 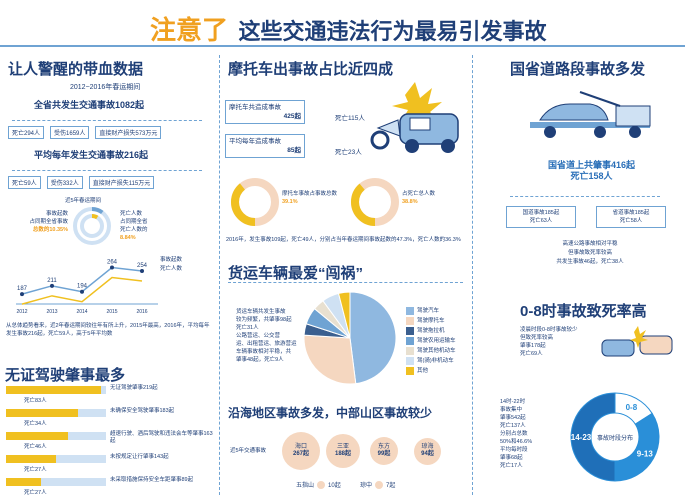 I want to click on time-segment, so click(x=637, y=447).